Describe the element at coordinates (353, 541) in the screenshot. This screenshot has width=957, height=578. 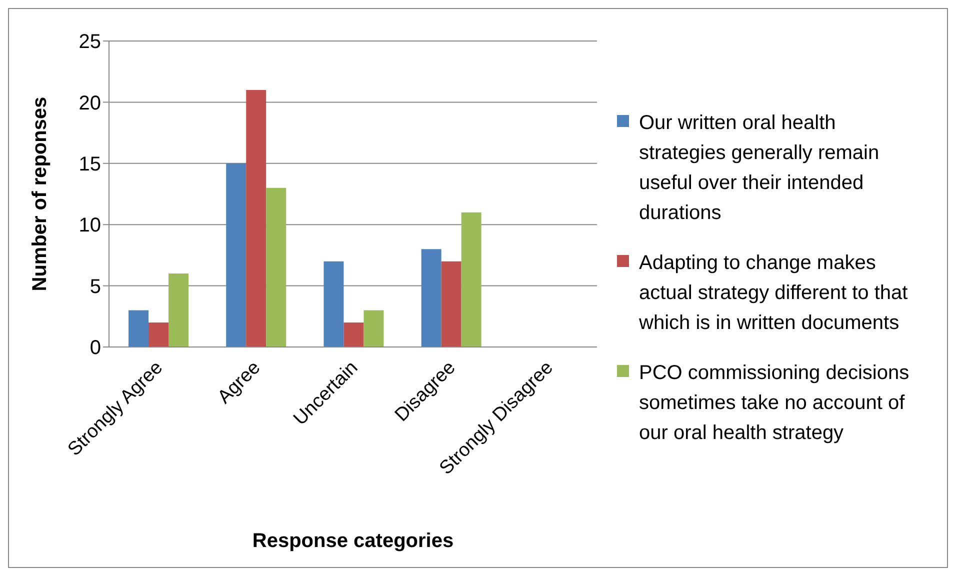
I see `x-axis-title: Response categories` at that location.